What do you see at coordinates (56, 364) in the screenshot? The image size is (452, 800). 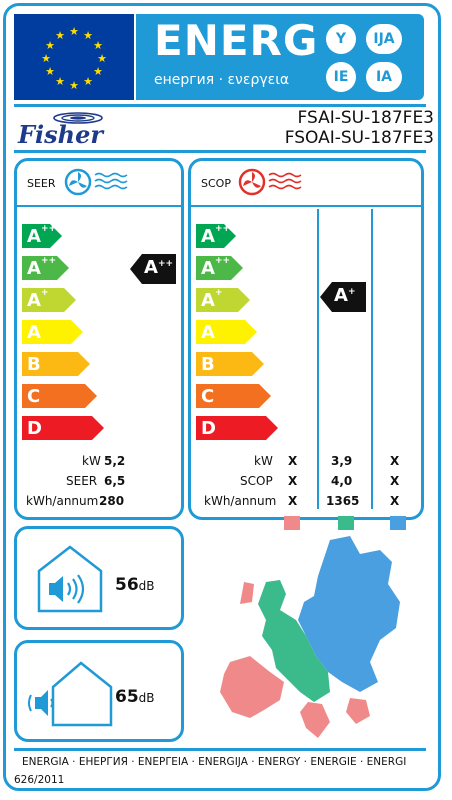 I see `cooling-class-5: B` at bounding box center [56, 364].